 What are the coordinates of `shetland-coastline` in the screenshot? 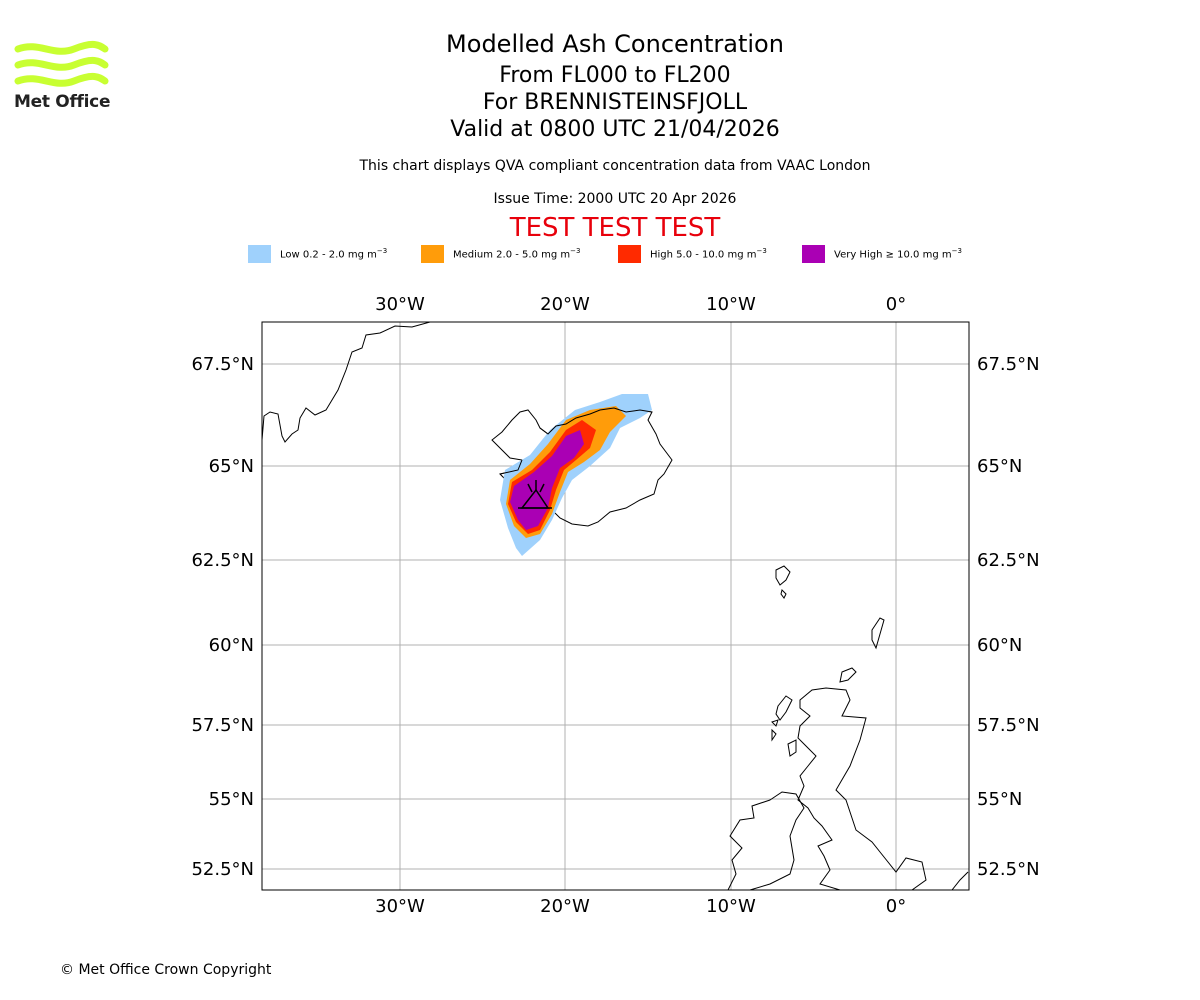 It's located at (862, 650).